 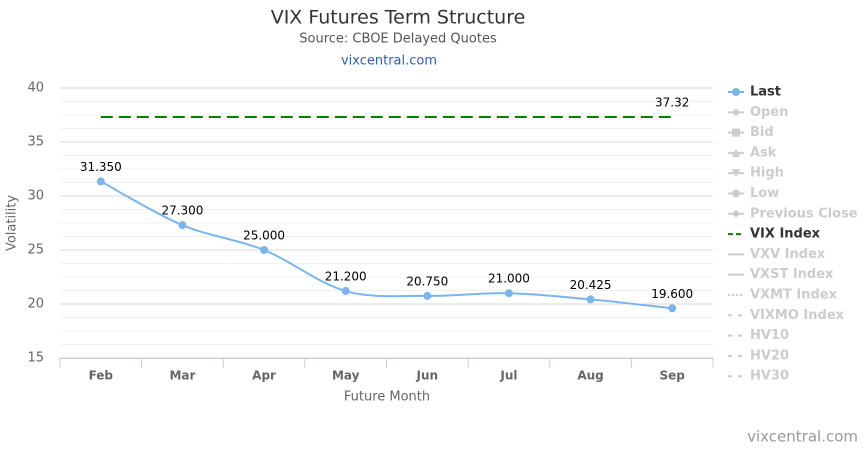 I want to click on x-tick-label: Feb, so click(x=101, y=376).